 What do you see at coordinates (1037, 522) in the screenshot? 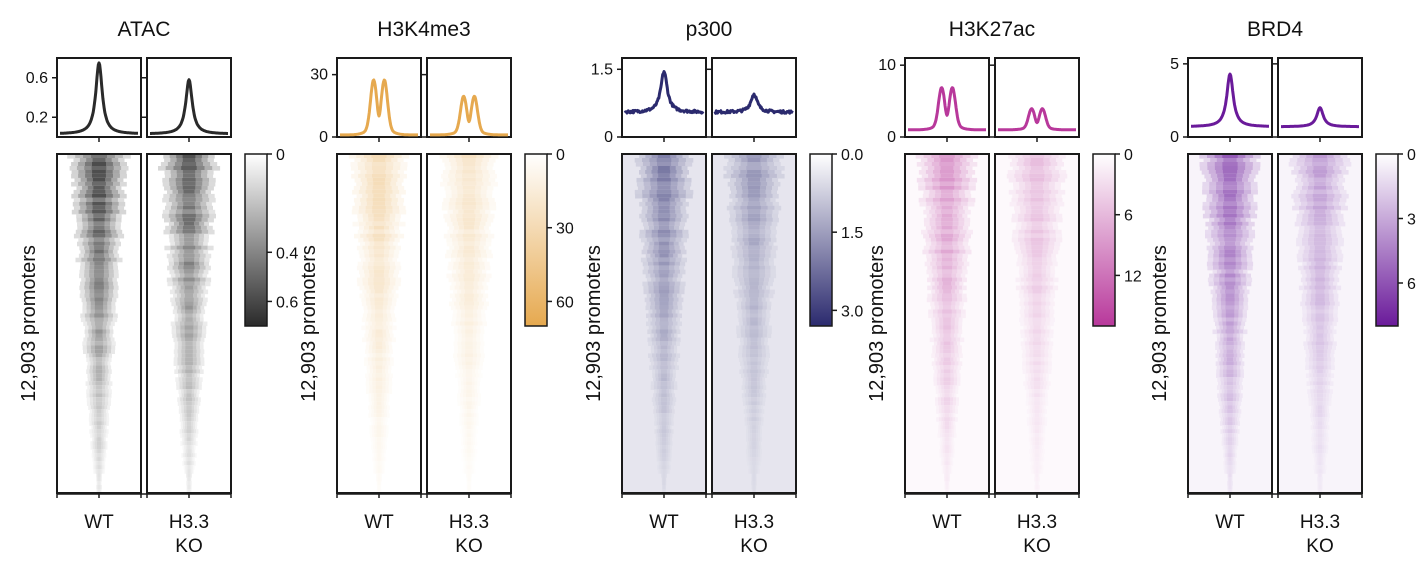
I see `condition-label-line: H3.3` at bounding box center [1037, 522].